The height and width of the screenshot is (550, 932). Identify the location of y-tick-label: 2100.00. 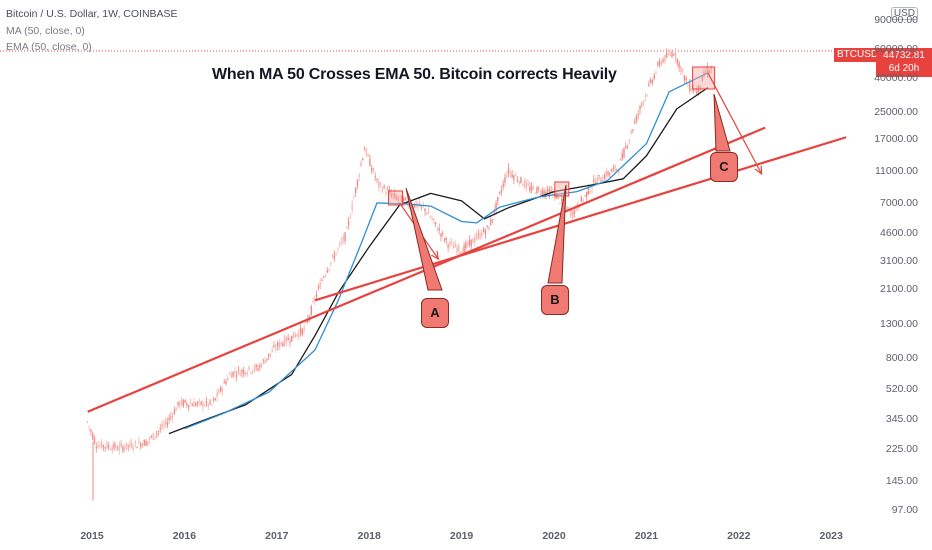
(899, 289).